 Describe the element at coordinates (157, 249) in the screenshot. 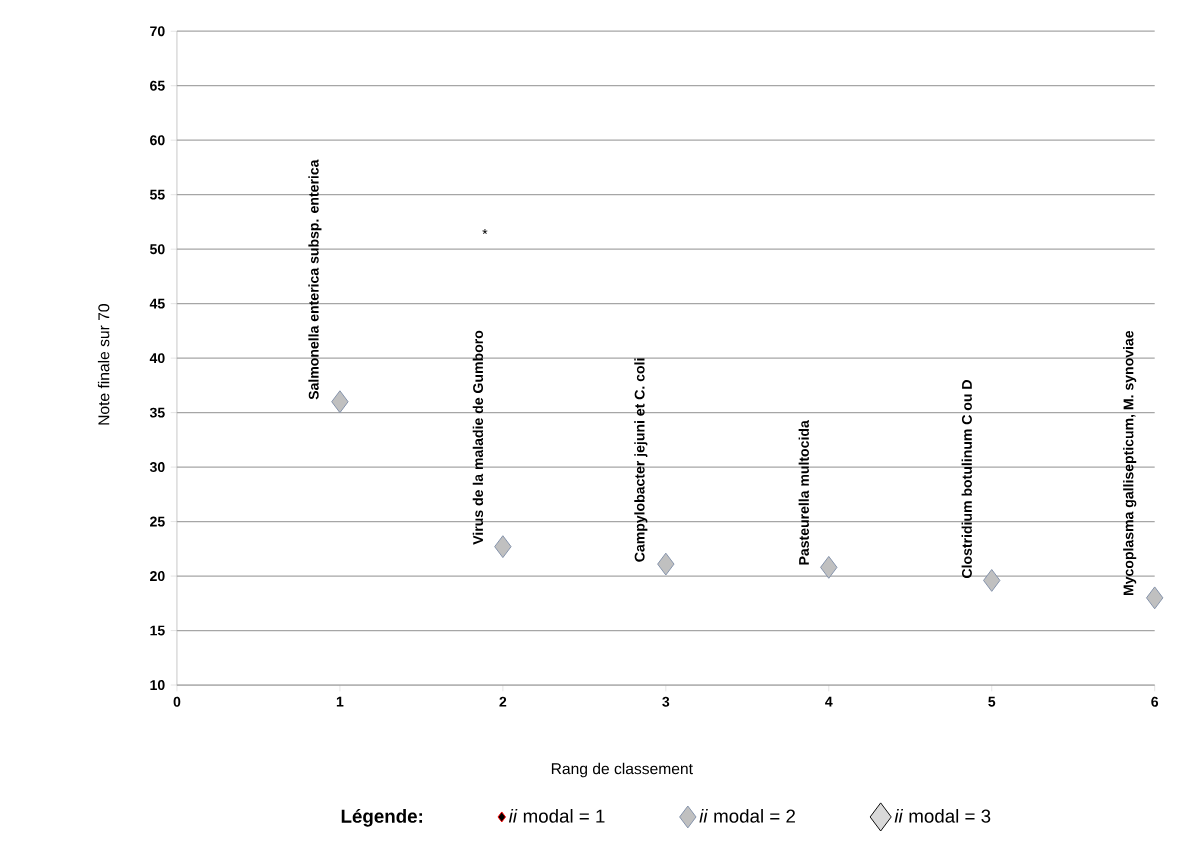

I see `y-tick-label: 50` at that location.